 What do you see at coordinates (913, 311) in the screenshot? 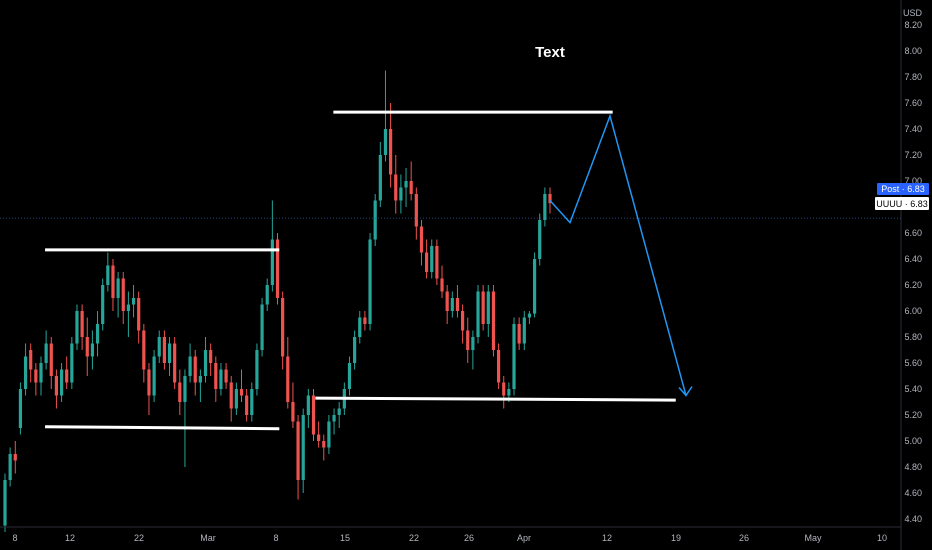
I see `price-tick-label: 6.00` at bounding box center [913, 311].